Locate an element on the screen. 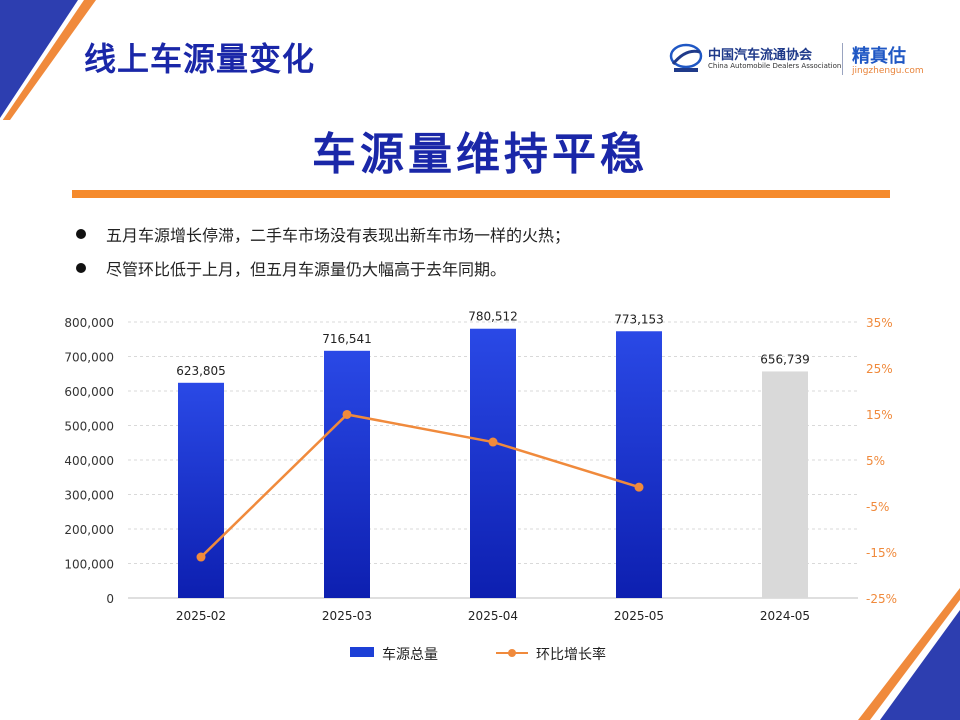 The width and height of the screenshot is (960, 720). bullet-text: 尽管环比低于上月，但五月车源量仍大幅高于去年同期。 is located at coordinates (306, 269).